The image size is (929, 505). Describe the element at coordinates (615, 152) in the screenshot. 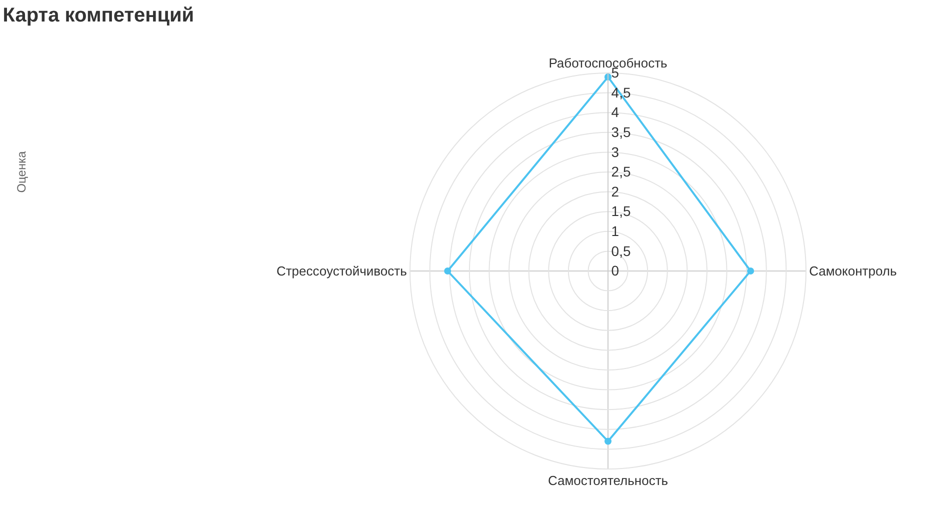

I see `y-tick-label: 3` at that location.